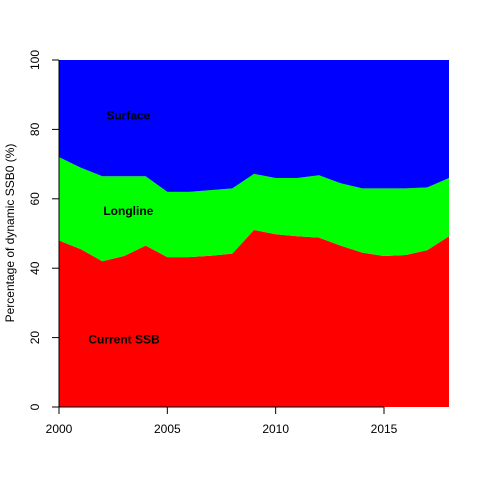 This screenshot has height=480, width=480. Describe the element at coordinates (35, 338) in the screenshot. I see `y-tick-label-20: 20` at that location.